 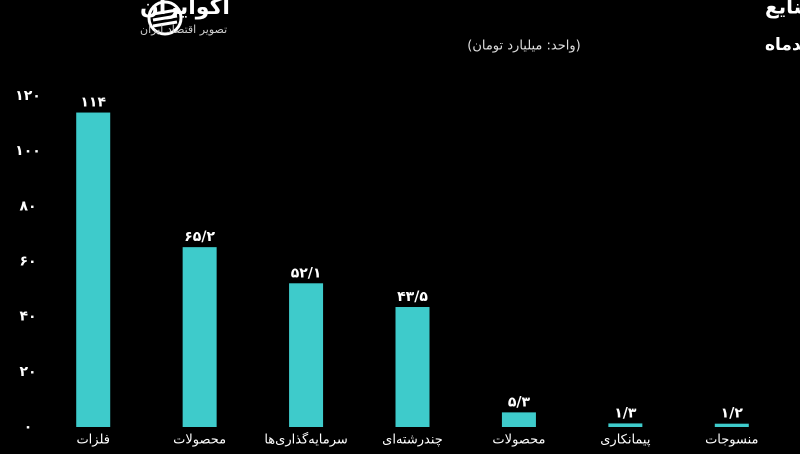 I want to click on brand-name: آکوایران, so click(x=185, y=10).